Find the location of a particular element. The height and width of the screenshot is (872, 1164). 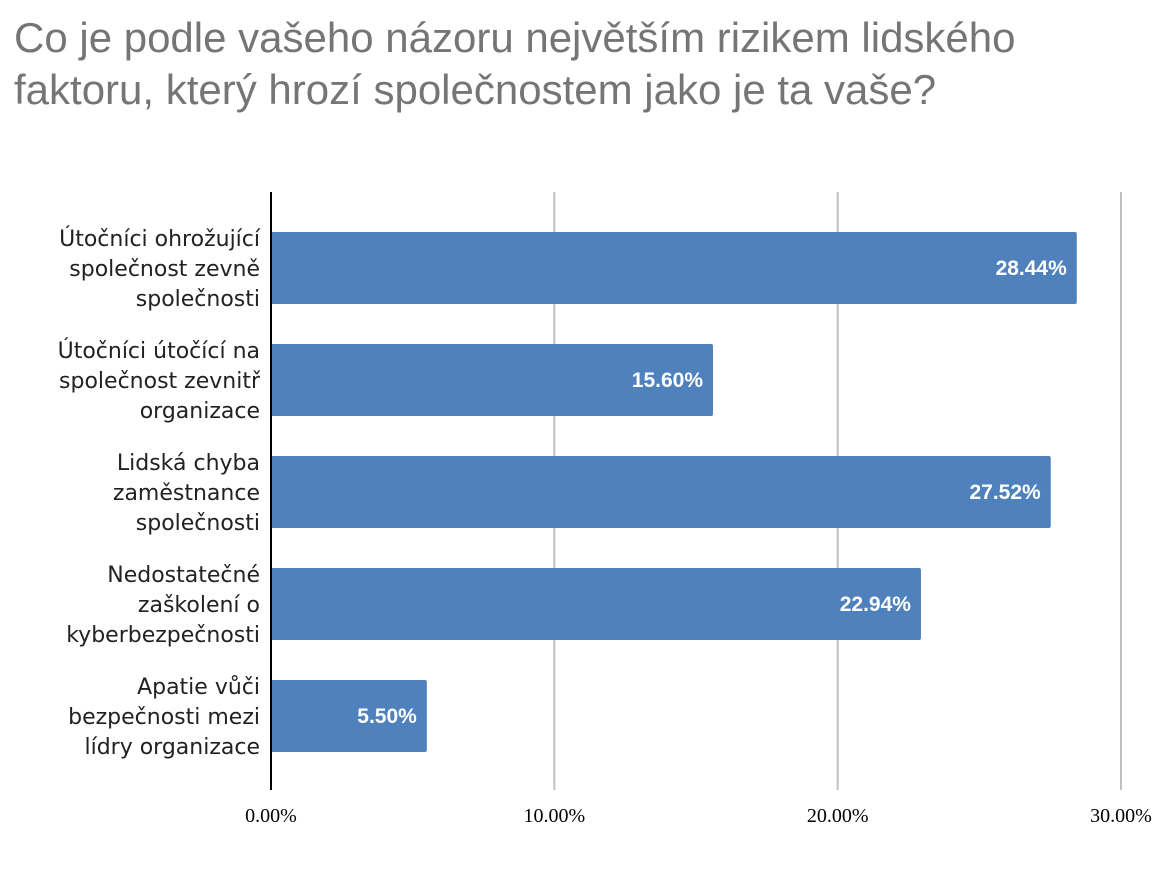

category-label-line: lídry organizace is located at coordinates (172, 747).